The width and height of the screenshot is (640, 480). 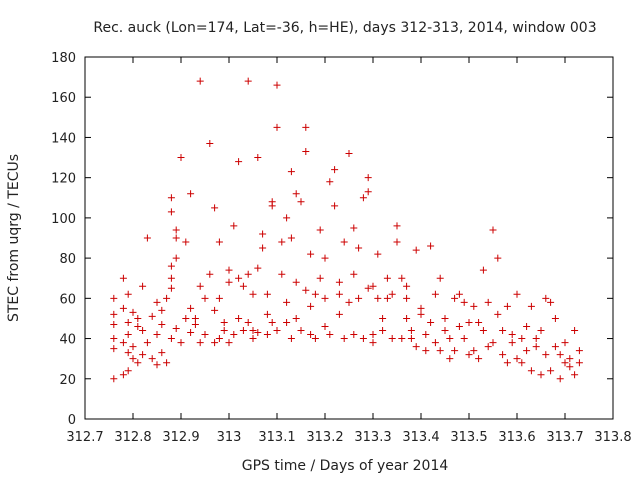 What do you see at coordinates (132, 437) in the screenshot?
I see `x-tick-label: 312.8` at bounding box center [132, 437].